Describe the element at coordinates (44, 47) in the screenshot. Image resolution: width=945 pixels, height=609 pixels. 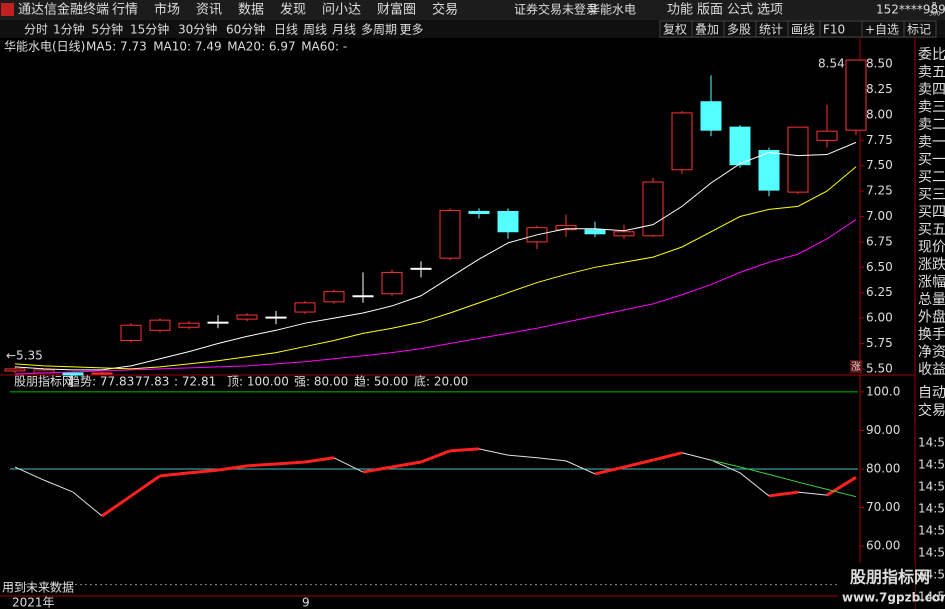
I see `chart-title: 华能水电(日线)` at that location.